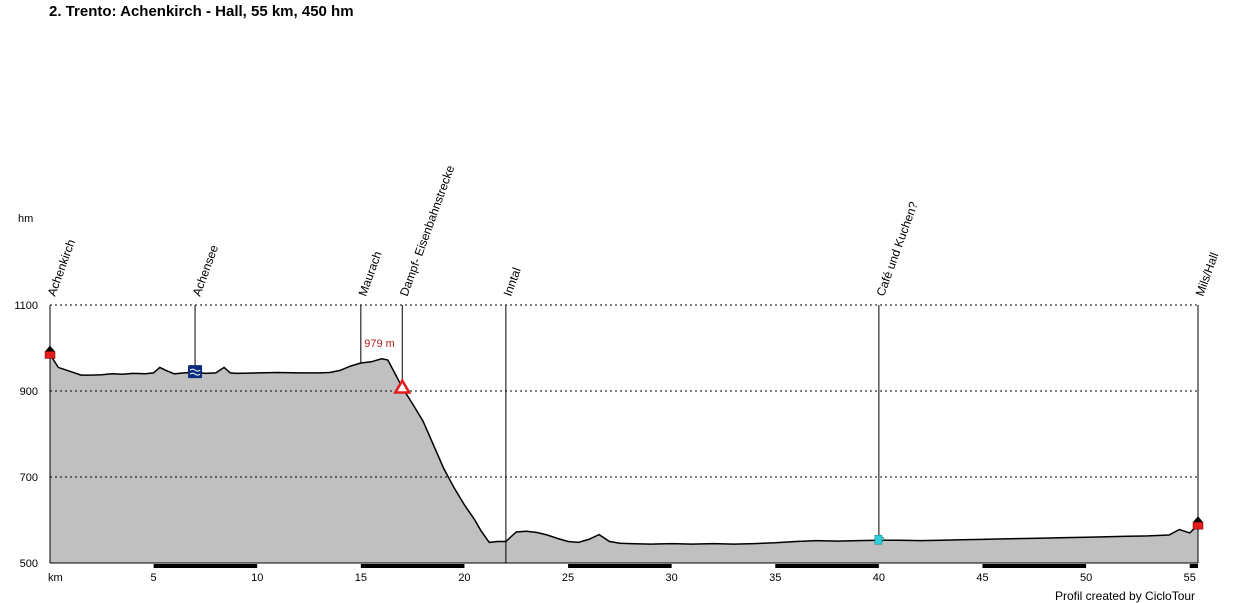 The width and height of the screenshot is (1248, 603). I want to click on x-axis-label: km, so click(55, 578).